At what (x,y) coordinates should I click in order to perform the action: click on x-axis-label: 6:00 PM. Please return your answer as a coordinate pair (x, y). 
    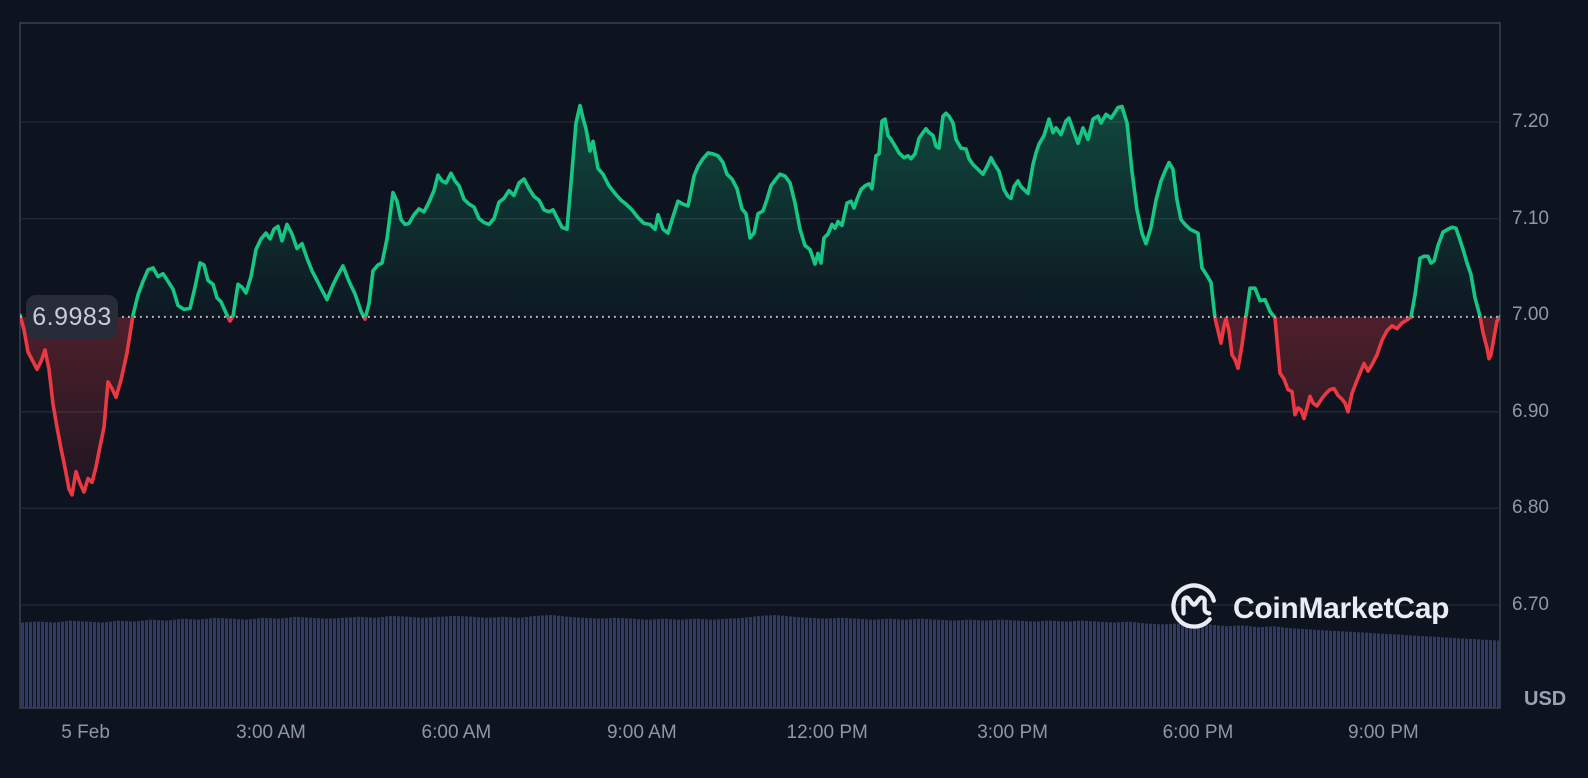
    Looking at the image, I should click on (1198, 732).